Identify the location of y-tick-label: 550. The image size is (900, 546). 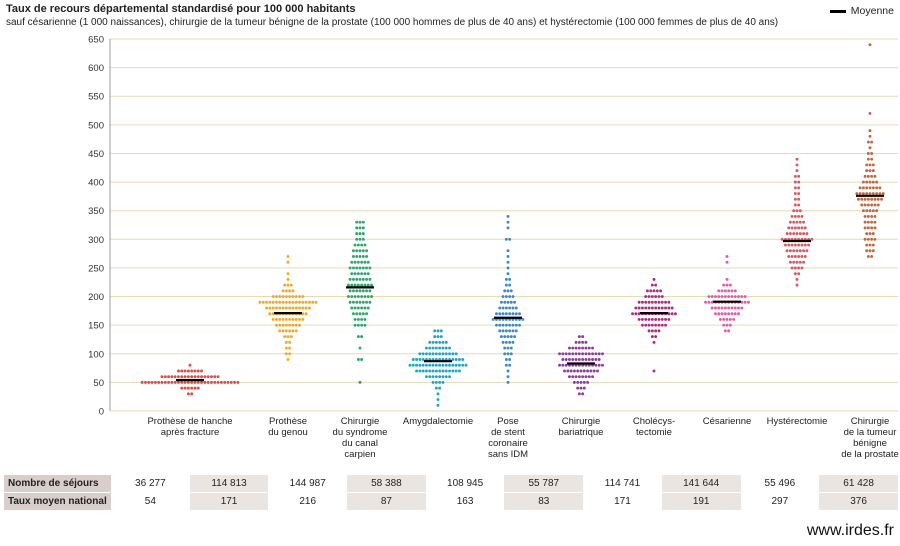
(96, 97).